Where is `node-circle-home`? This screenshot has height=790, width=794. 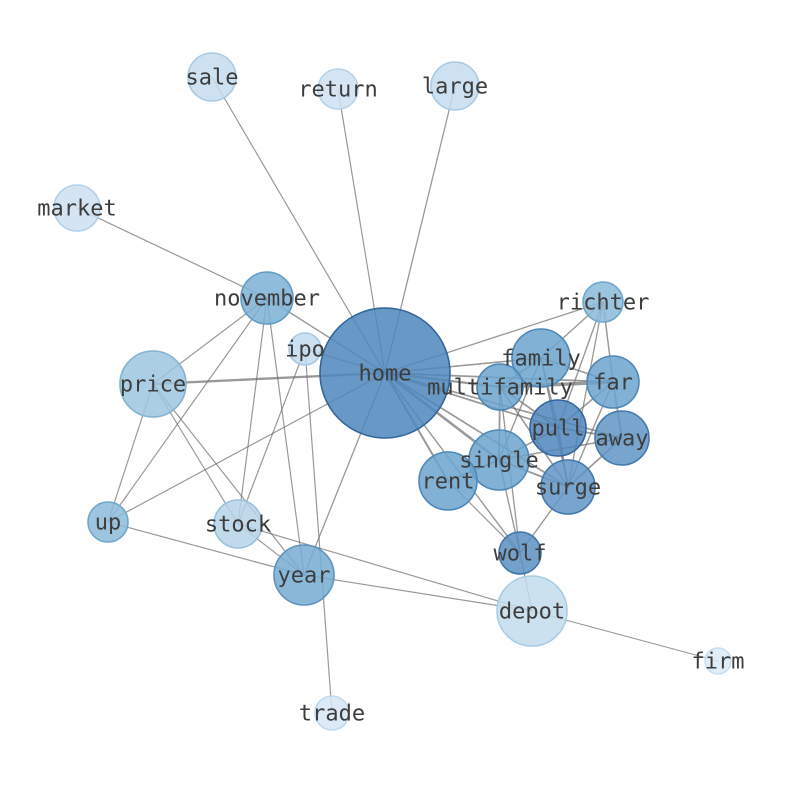 node-circle-home is located at coordinates (385, 373).